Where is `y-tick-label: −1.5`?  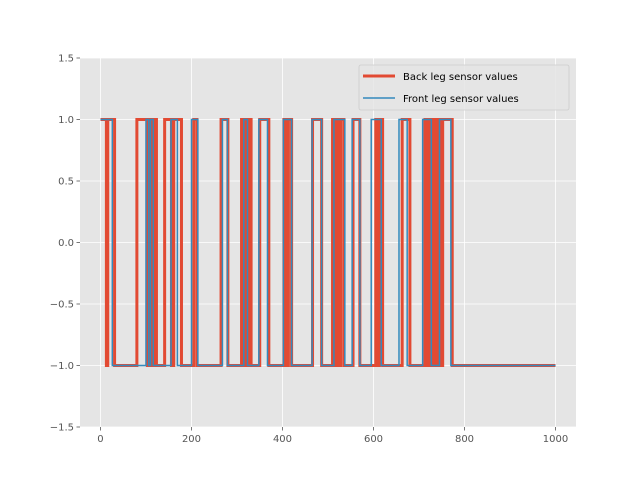
y-tick-label: −1.5 is located at coordinates (62, 428).